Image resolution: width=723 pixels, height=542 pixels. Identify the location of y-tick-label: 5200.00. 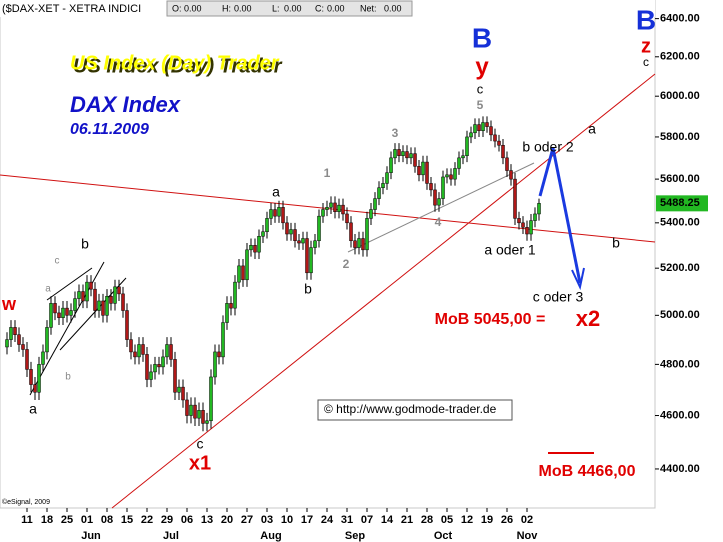
(680, 268).